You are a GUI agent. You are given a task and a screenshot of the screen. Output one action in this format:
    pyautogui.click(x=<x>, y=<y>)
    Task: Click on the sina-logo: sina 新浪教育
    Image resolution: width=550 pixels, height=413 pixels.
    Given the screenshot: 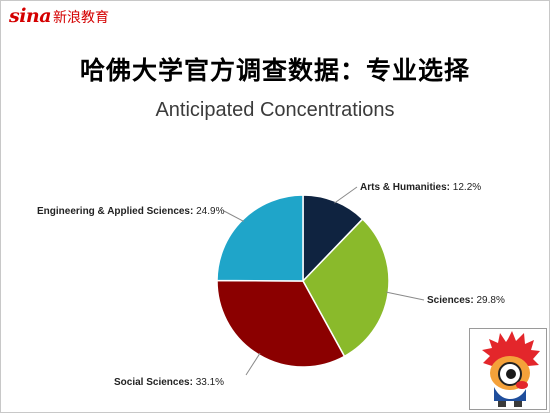 What is the action you would take?
    pyautogui.click(x=59, y=16)
    